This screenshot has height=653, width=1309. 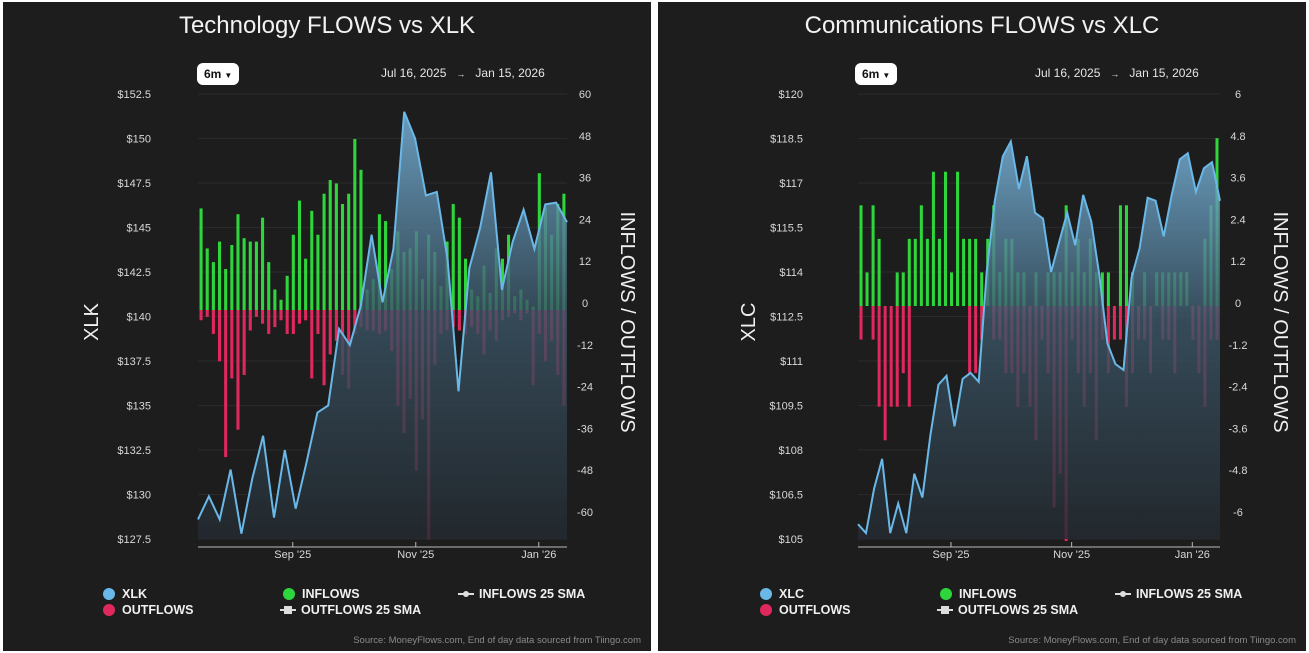 What do you see at coordinates (585, 137) in the screenshot?
I see `right-axis-tick-label: 48` at bounding box center [585, 137].